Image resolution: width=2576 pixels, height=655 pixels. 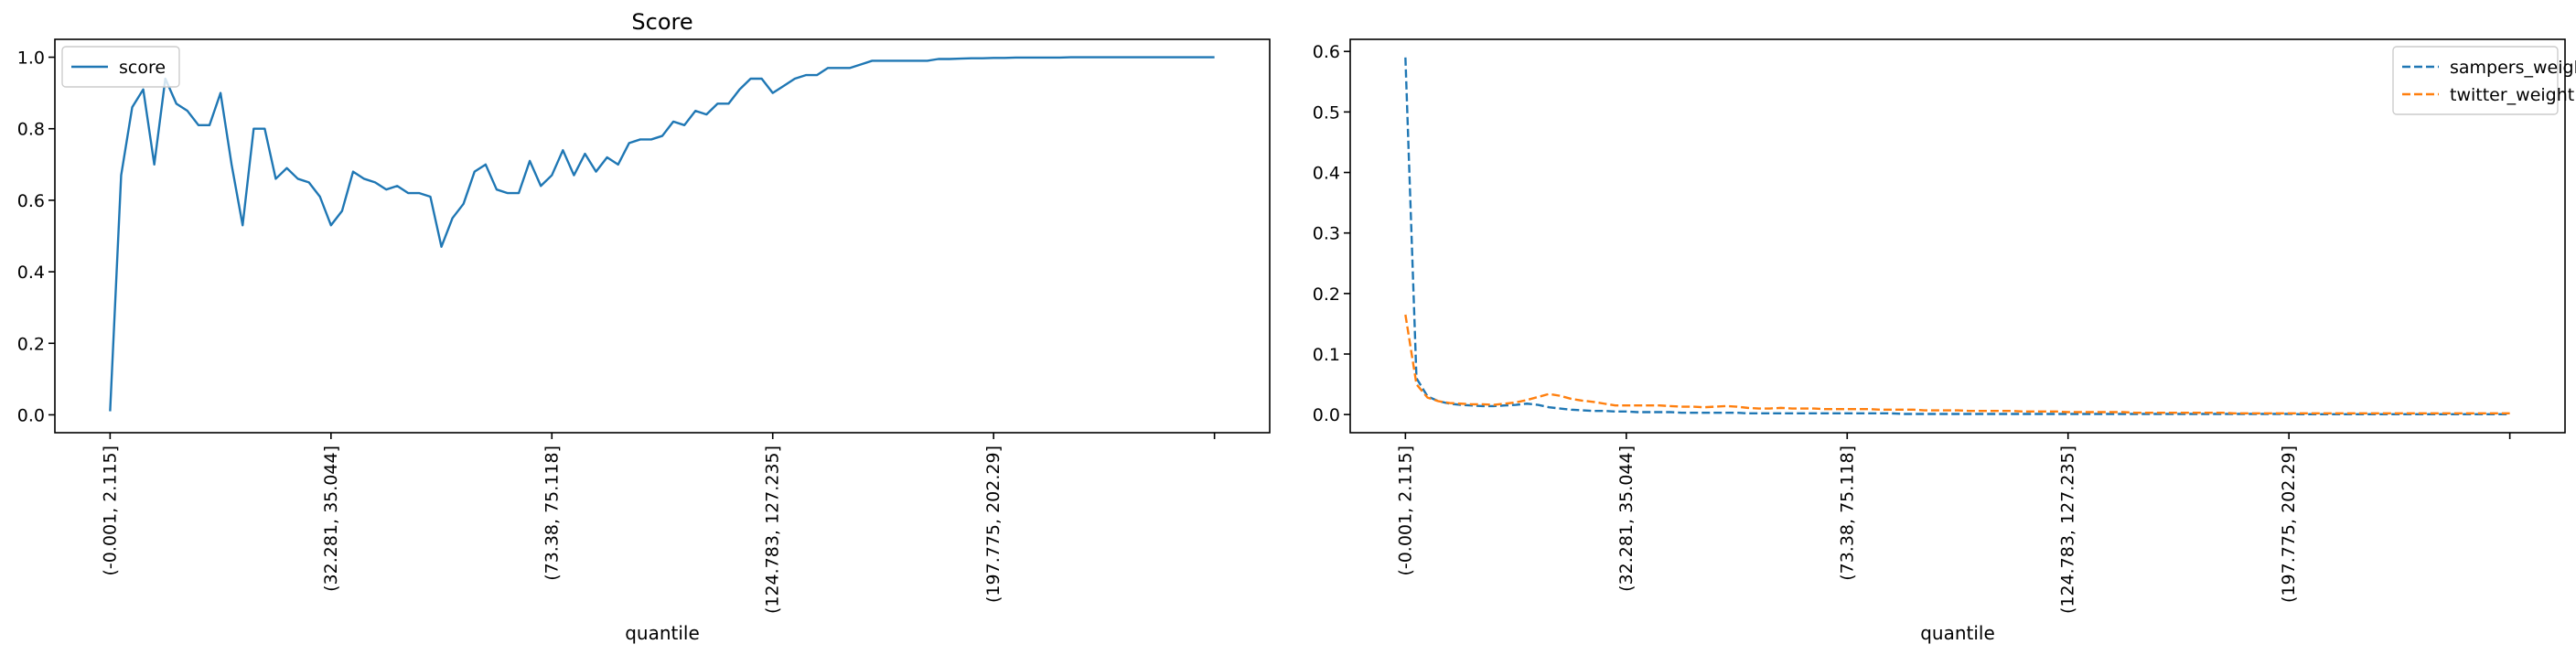 What do you see at coordinates (1327, 234) in the screenshot?
I see `y-tick-label: 0.3` at bounding box center [1327, 234].